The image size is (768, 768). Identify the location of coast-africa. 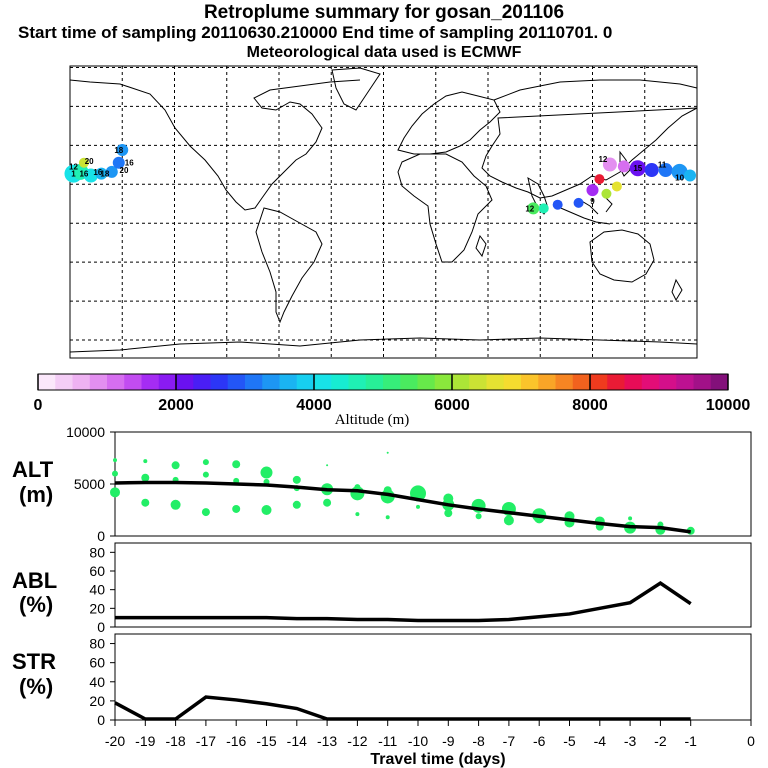
(445, 208).